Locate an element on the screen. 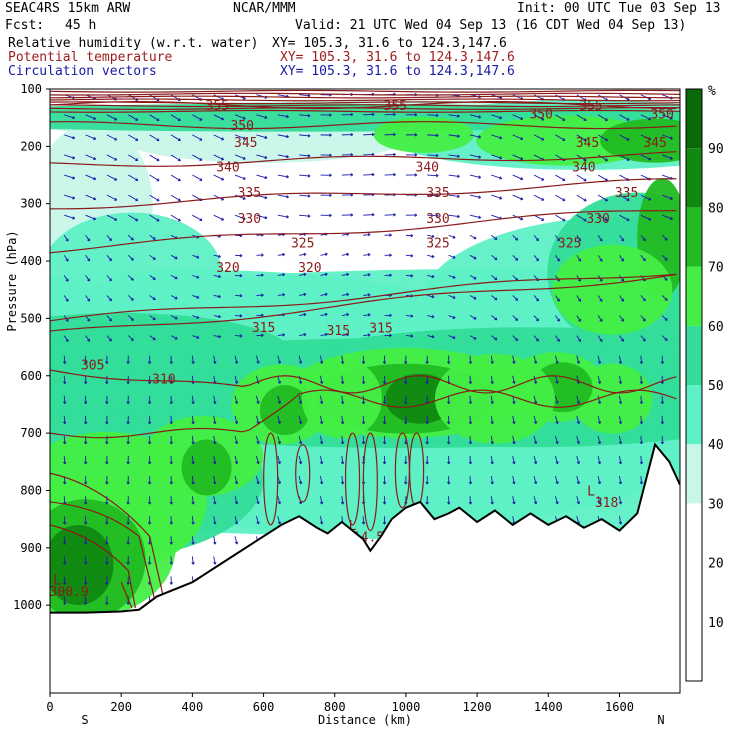 The height and width of the screenshot is (740, 740). theta-label: 315 is located at coordinates (263, 328).